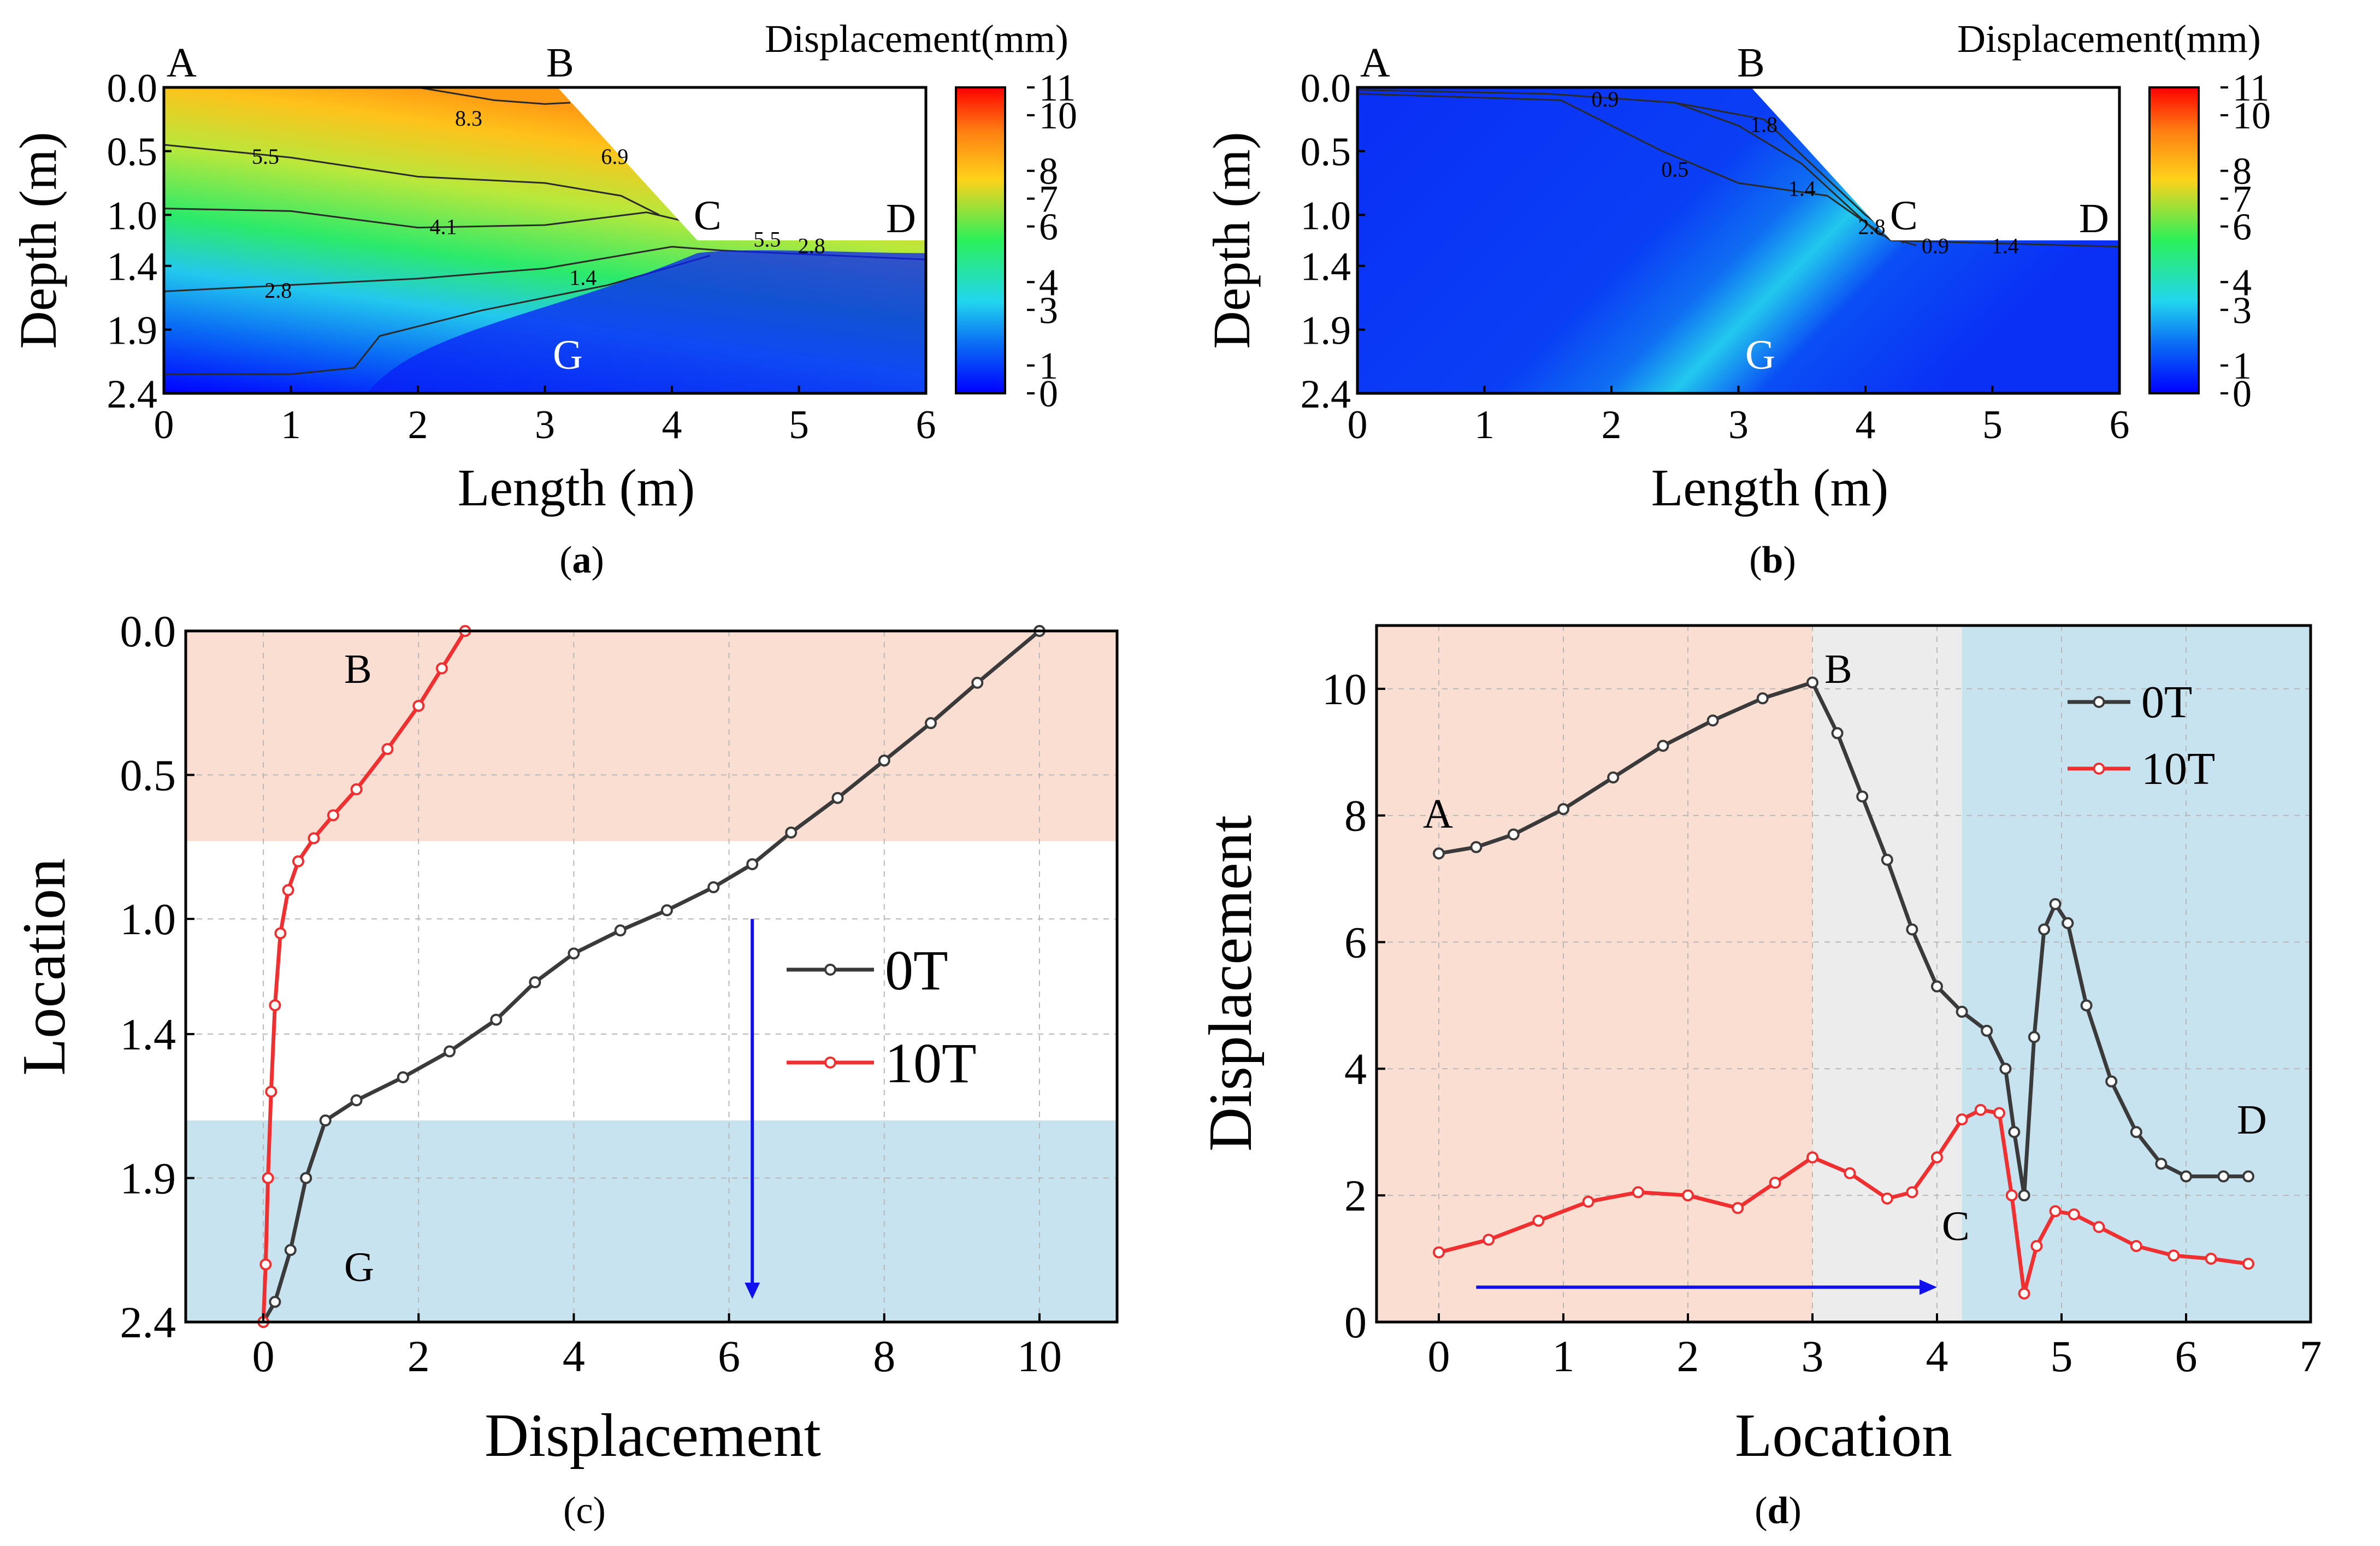 The width and height of the screenshot is (2380, 1546). Describe the element at coordinates (1438, 814) in the screenshot. I see `d-point-A: A` at that location.